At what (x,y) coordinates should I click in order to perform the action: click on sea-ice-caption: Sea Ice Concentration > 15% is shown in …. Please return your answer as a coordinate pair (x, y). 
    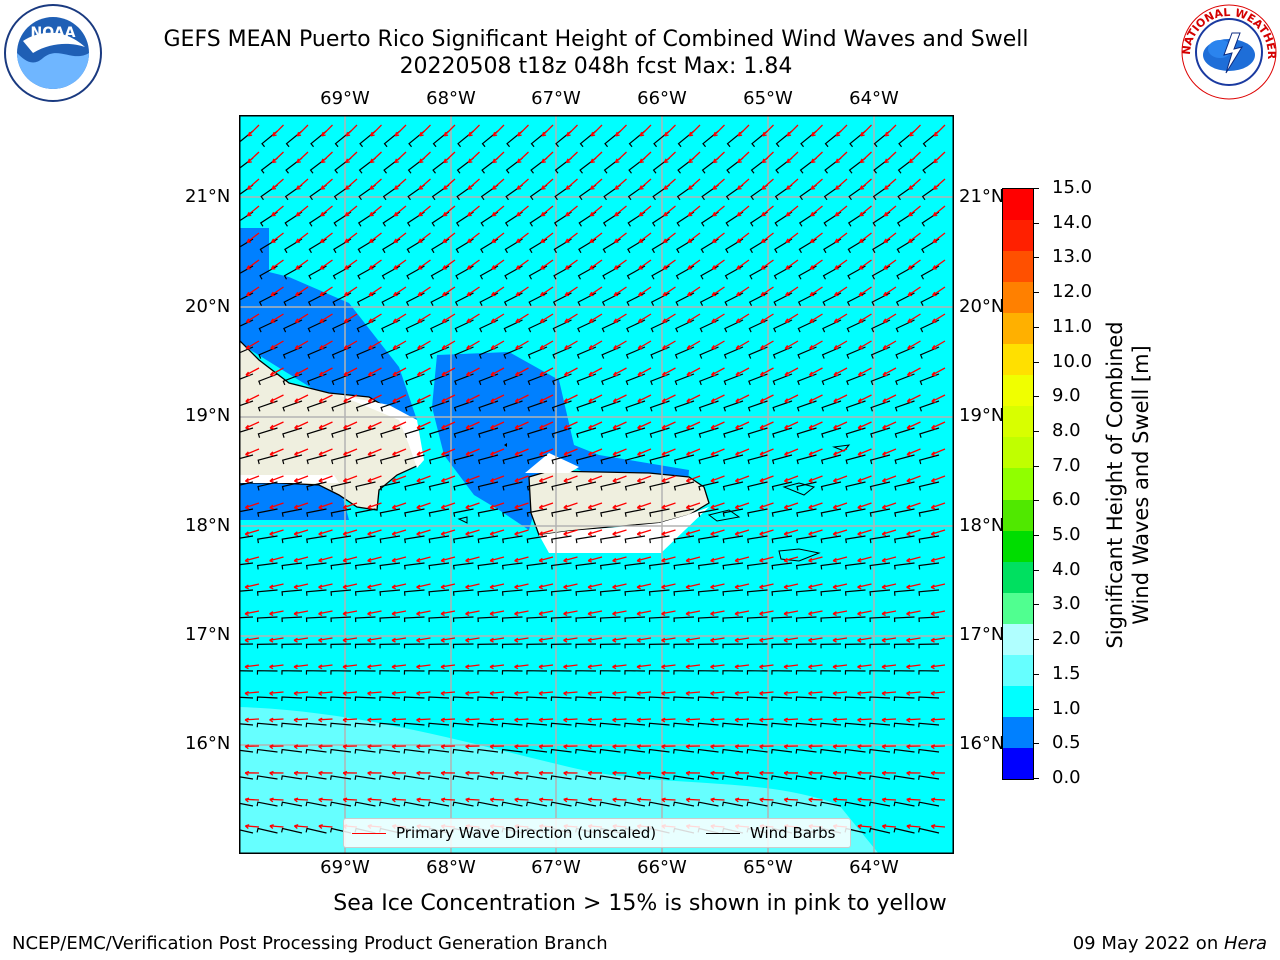
    Looking at the image, I should click on (640, 903).